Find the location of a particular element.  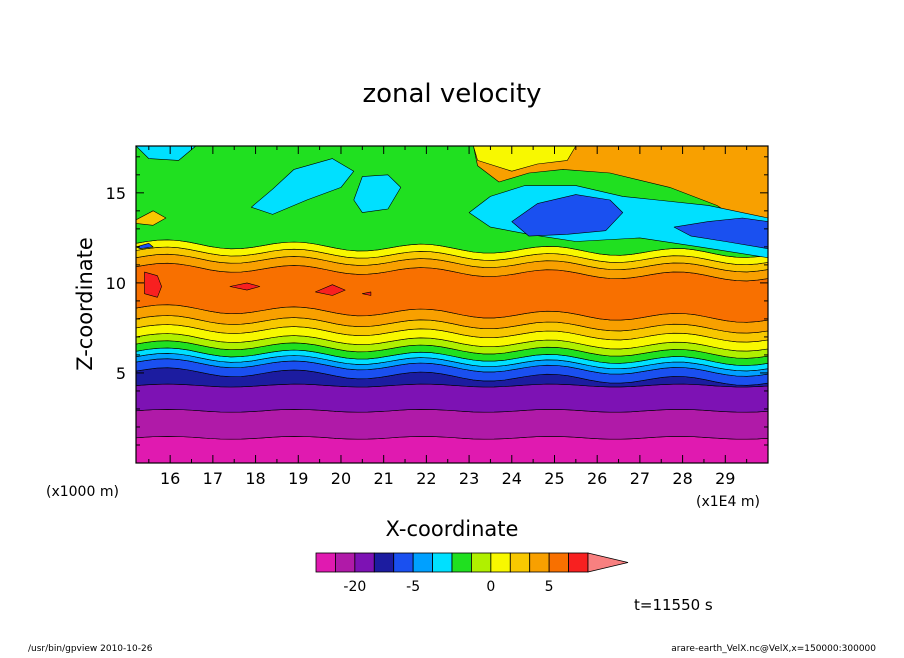

x-tick-label-28: 28 is located at coordinates (682, 478).